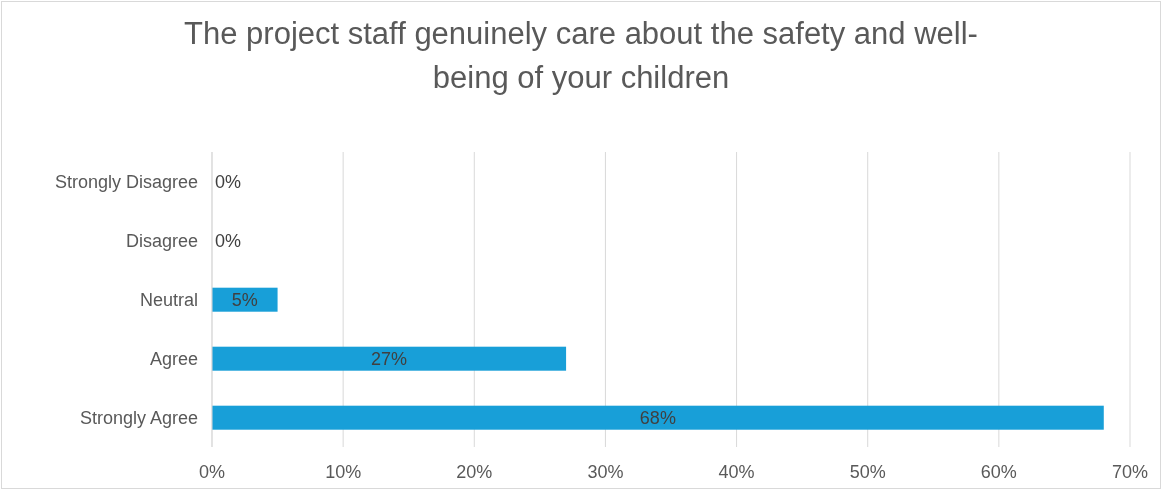 Image resolution: width=1169 pixels, height=496 pixels. What do you see at coordinates (736, 471) in the screenshot?
I see `x-tick-label: 40%` at bounding box center [736, 471].